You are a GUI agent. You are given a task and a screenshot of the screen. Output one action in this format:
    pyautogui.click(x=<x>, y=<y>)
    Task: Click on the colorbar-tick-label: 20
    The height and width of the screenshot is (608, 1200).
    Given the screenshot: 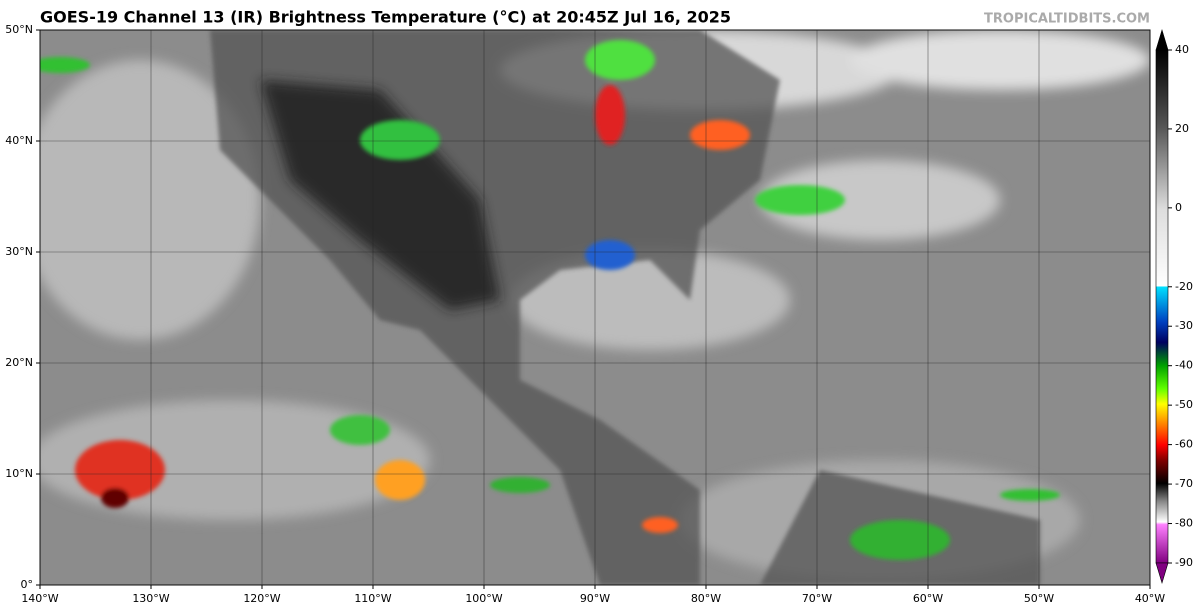 What is the action you would take?
    pyautogui.click(x=1182, y=128)
    